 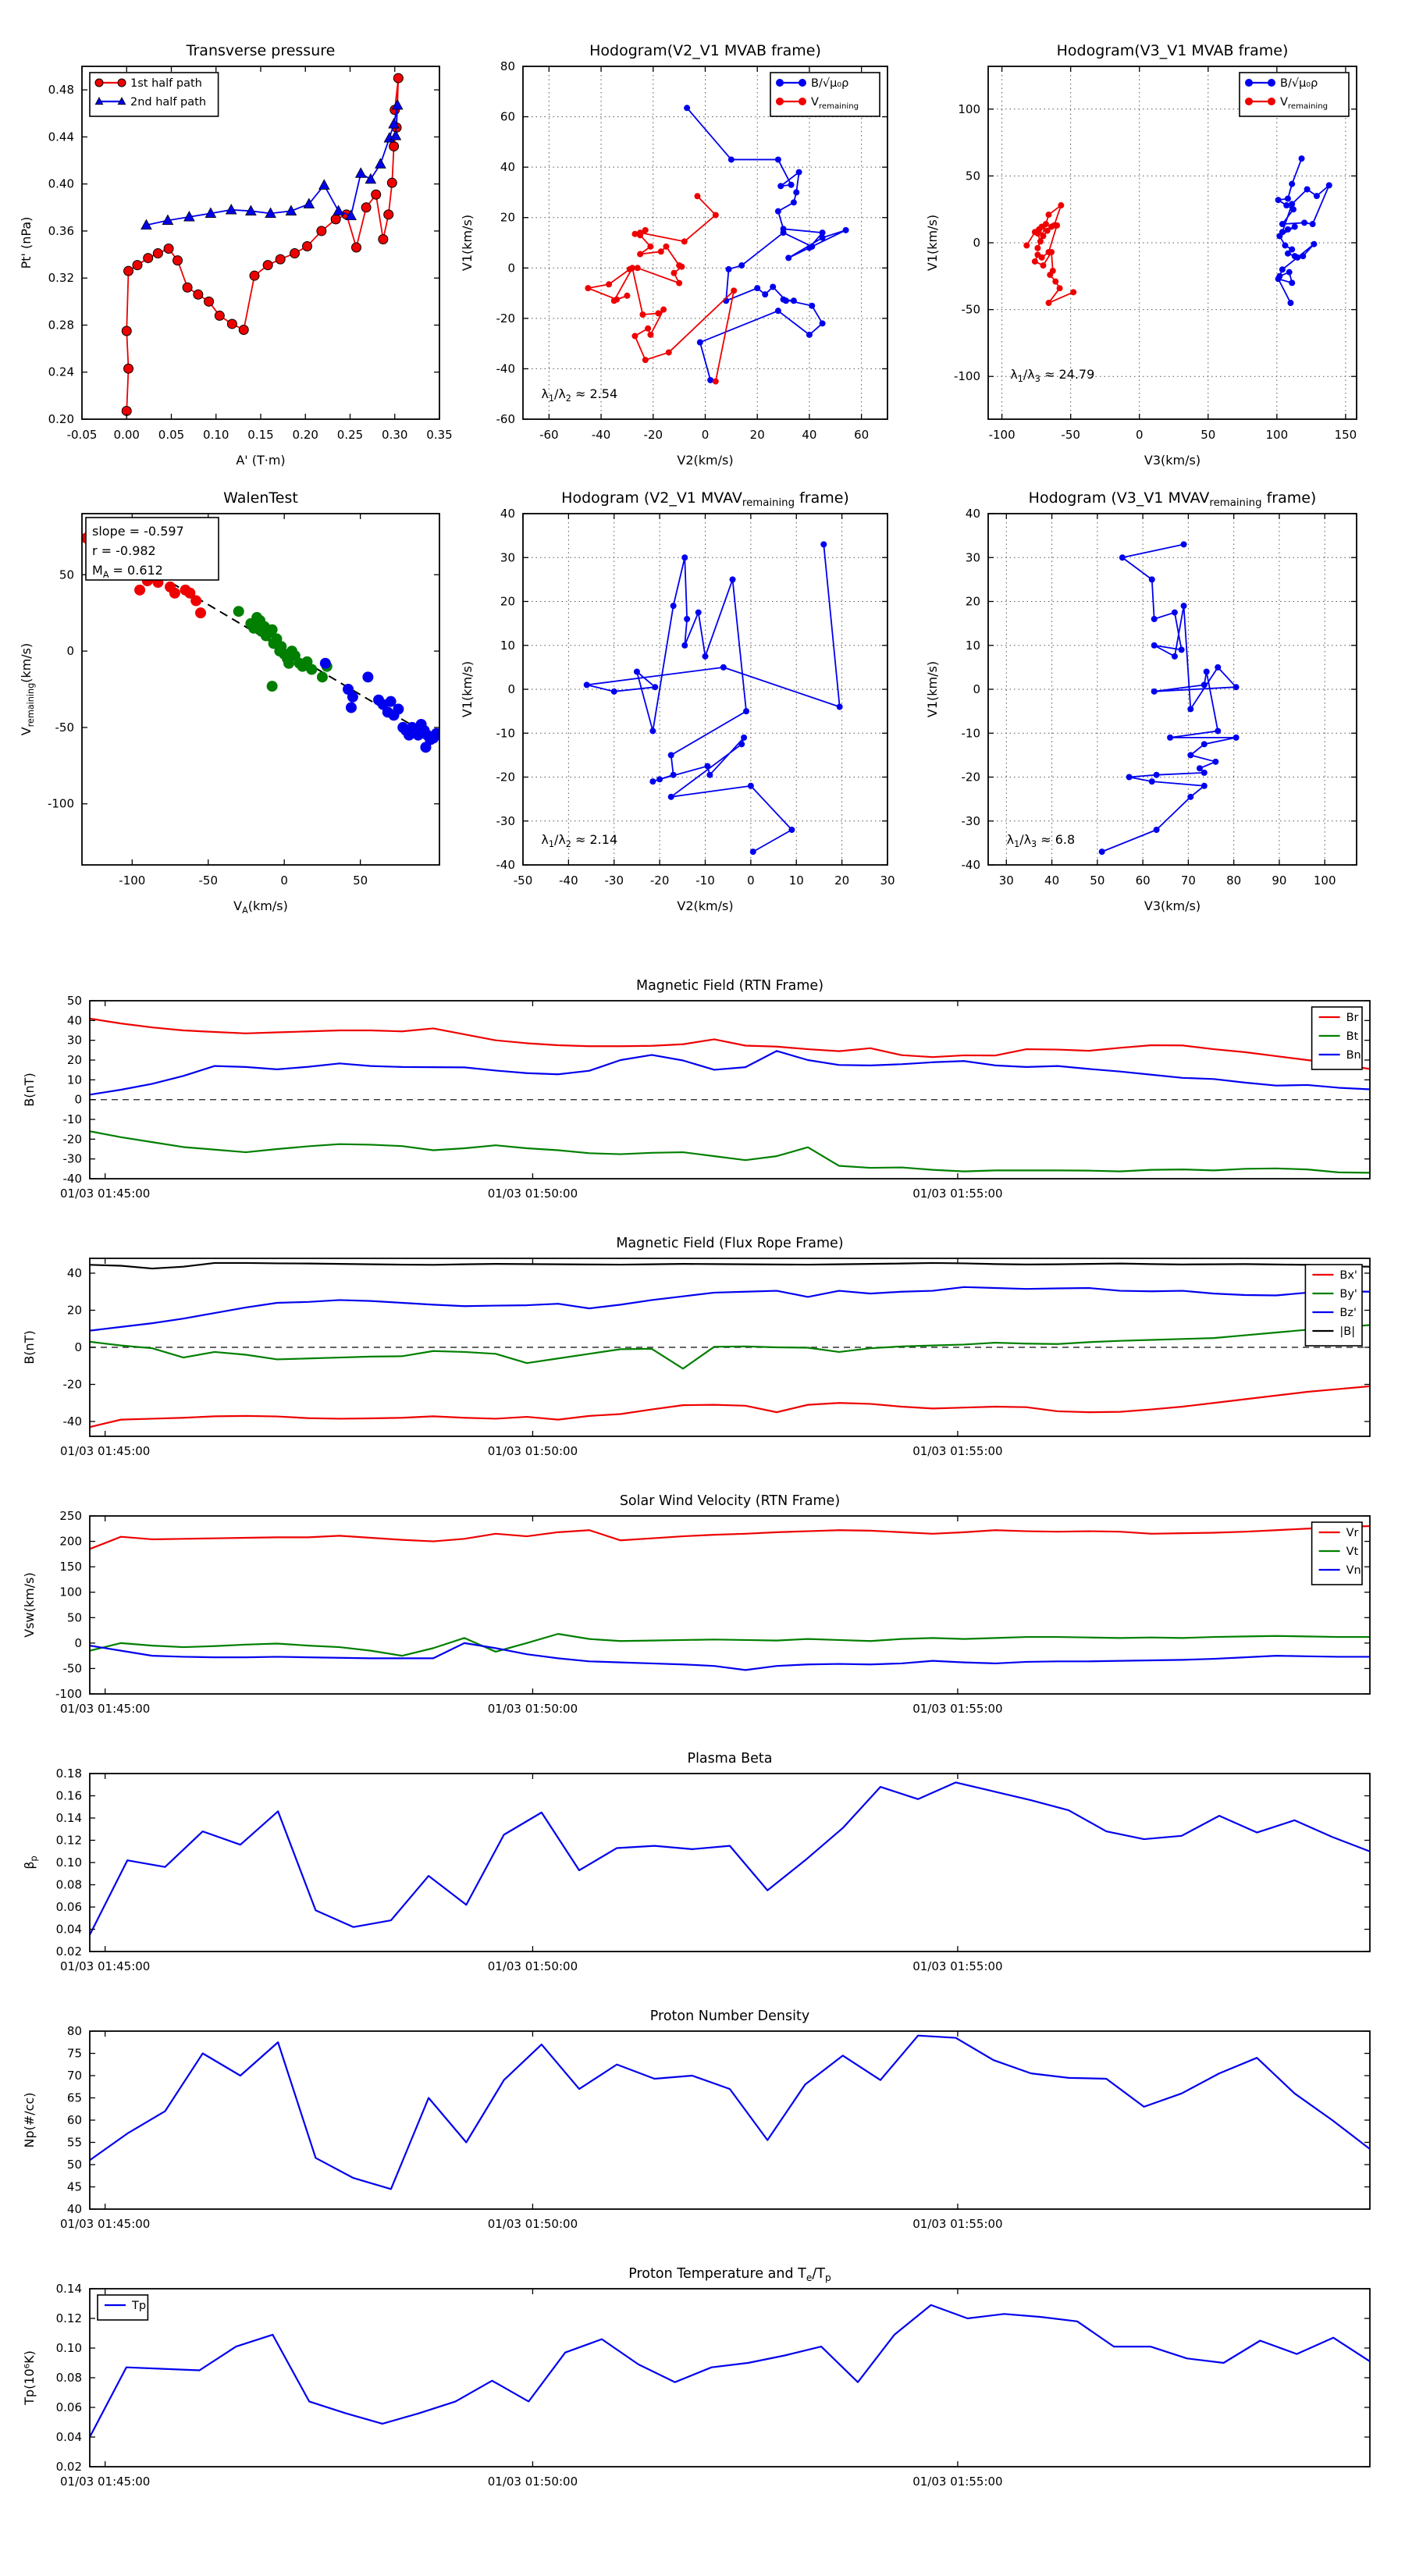 I want to click on walen-test-ylabel: Vremaining(km/s), so click(x=28, y=689).